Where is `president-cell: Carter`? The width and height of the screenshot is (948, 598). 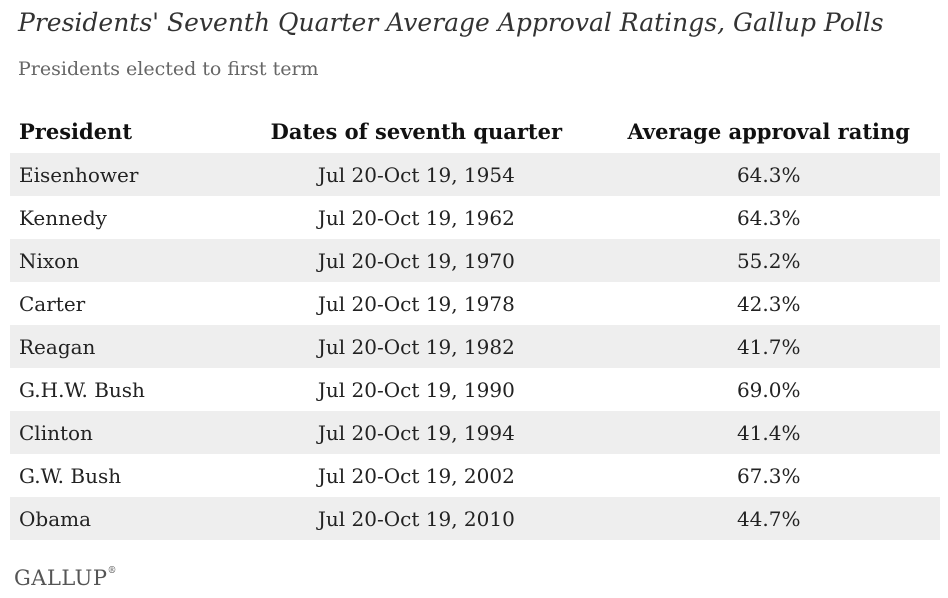 president-cell: Carter is located at coordinates (123, 303).